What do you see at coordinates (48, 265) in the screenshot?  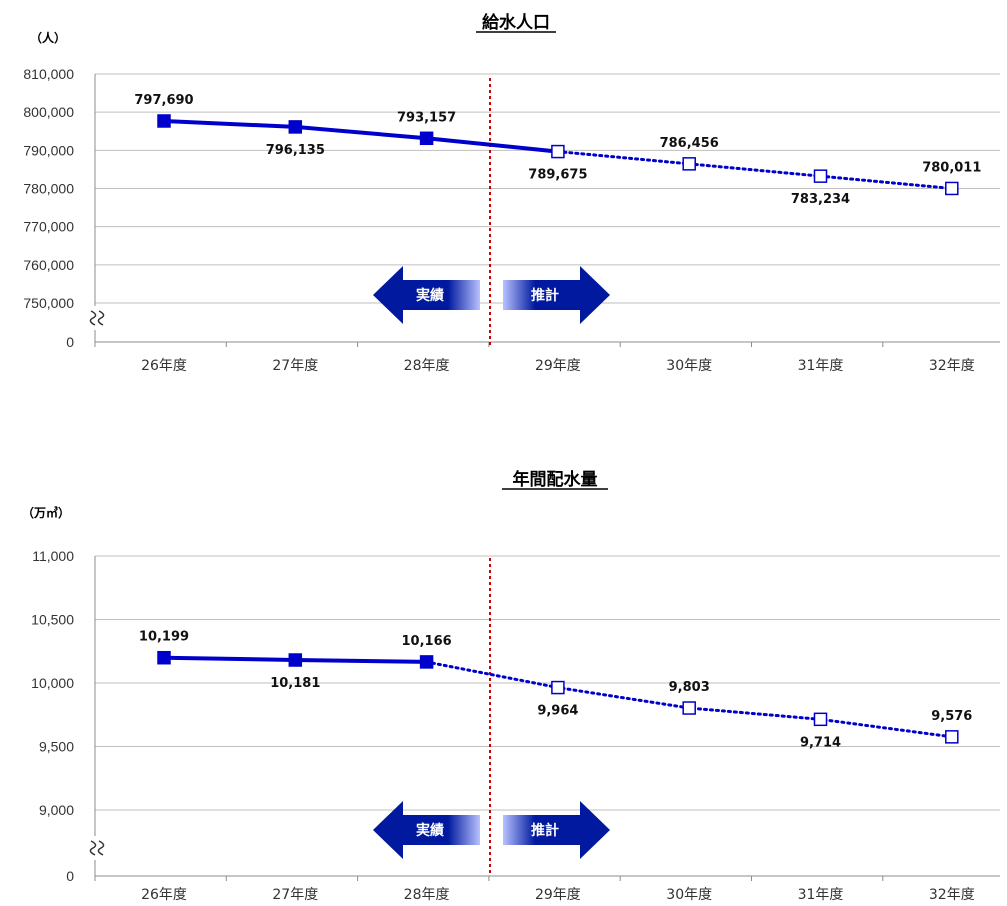 I see `y-tick-label: 760,000` at bounding box center [48, 265].